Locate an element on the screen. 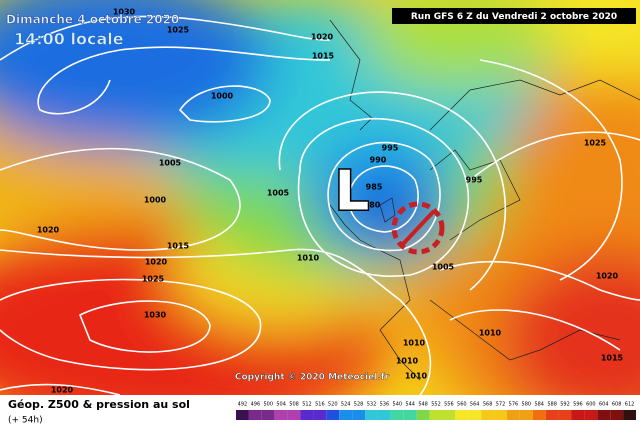 This screenshot has height=432, width=640. scale-label: 520 is located at coordinates (333, 405).